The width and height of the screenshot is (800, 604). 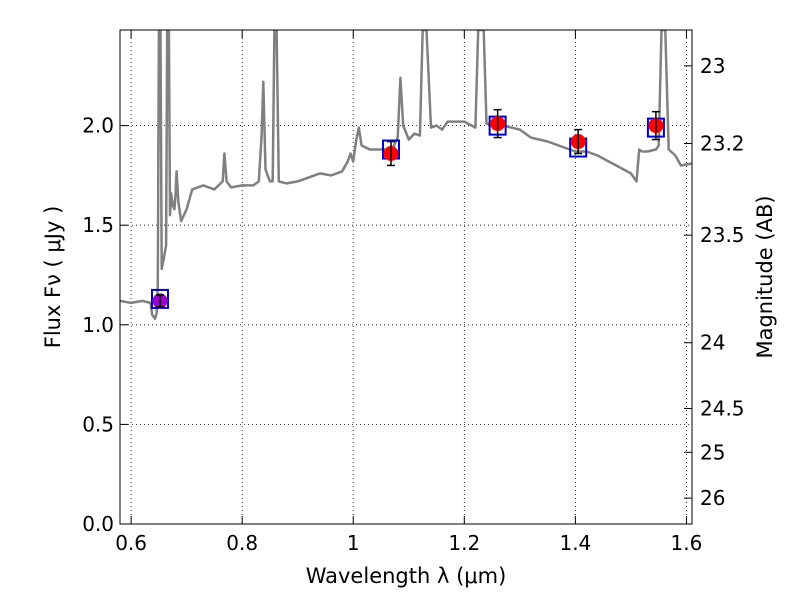 I want to click on y-tick-label: 1.5, so click(x=98, y=225).